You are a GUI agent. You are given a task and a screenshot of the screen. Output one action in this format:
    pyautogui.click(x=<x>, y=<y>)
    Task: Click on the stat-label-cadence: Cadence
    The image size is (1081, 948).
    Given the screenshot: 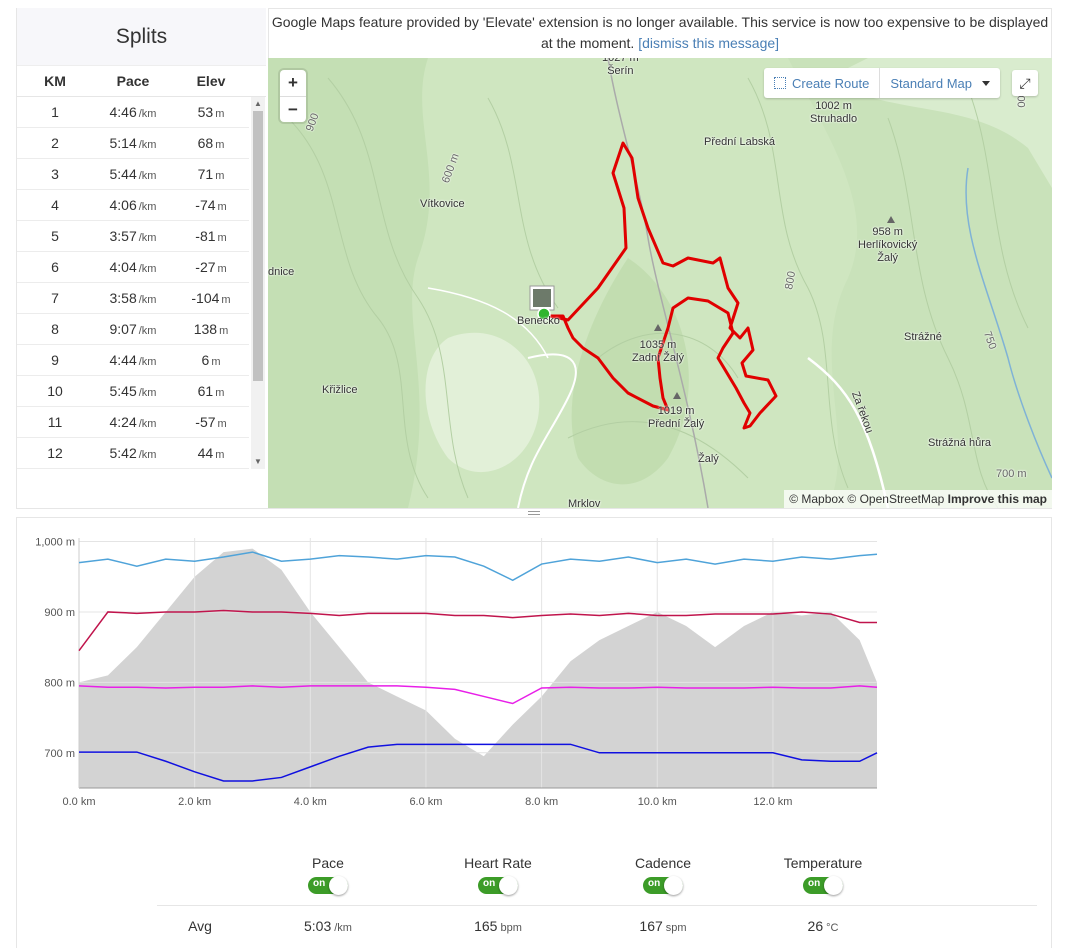 What is the action you would take?
    pyautogui.click(x=663, y=863)
    